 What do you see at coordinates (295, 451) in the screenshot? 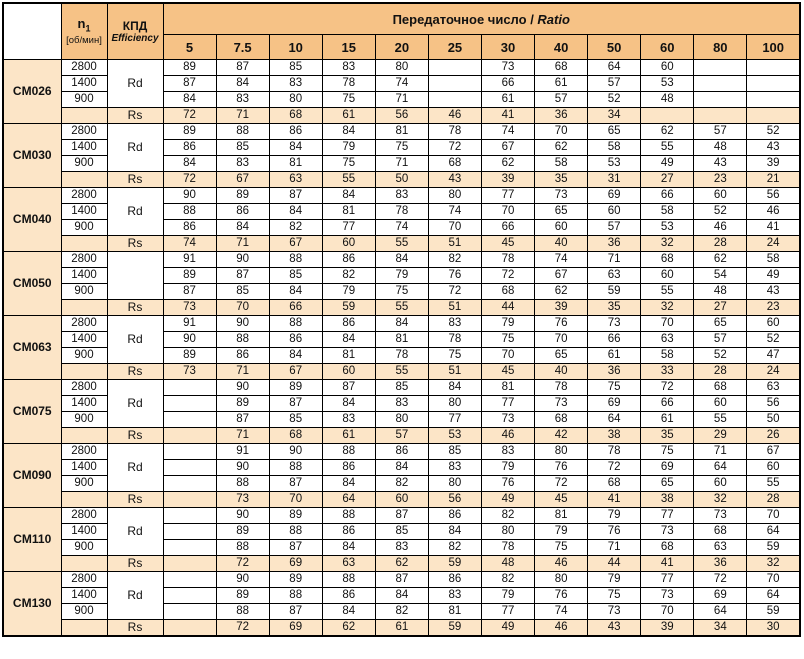
I see `efficiency-value: 90` at bounding box center [295, 451].